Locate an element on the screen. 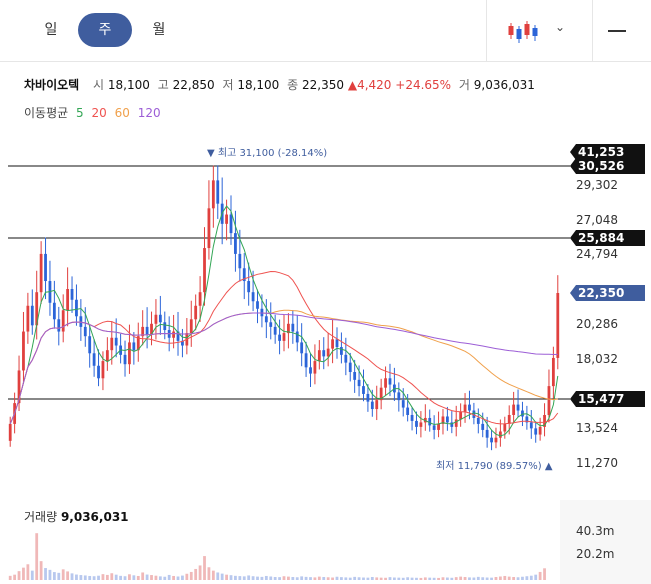 This screenshot has width=651, height=584. tab-monthly: 월 is located at coordinates (159, 30).